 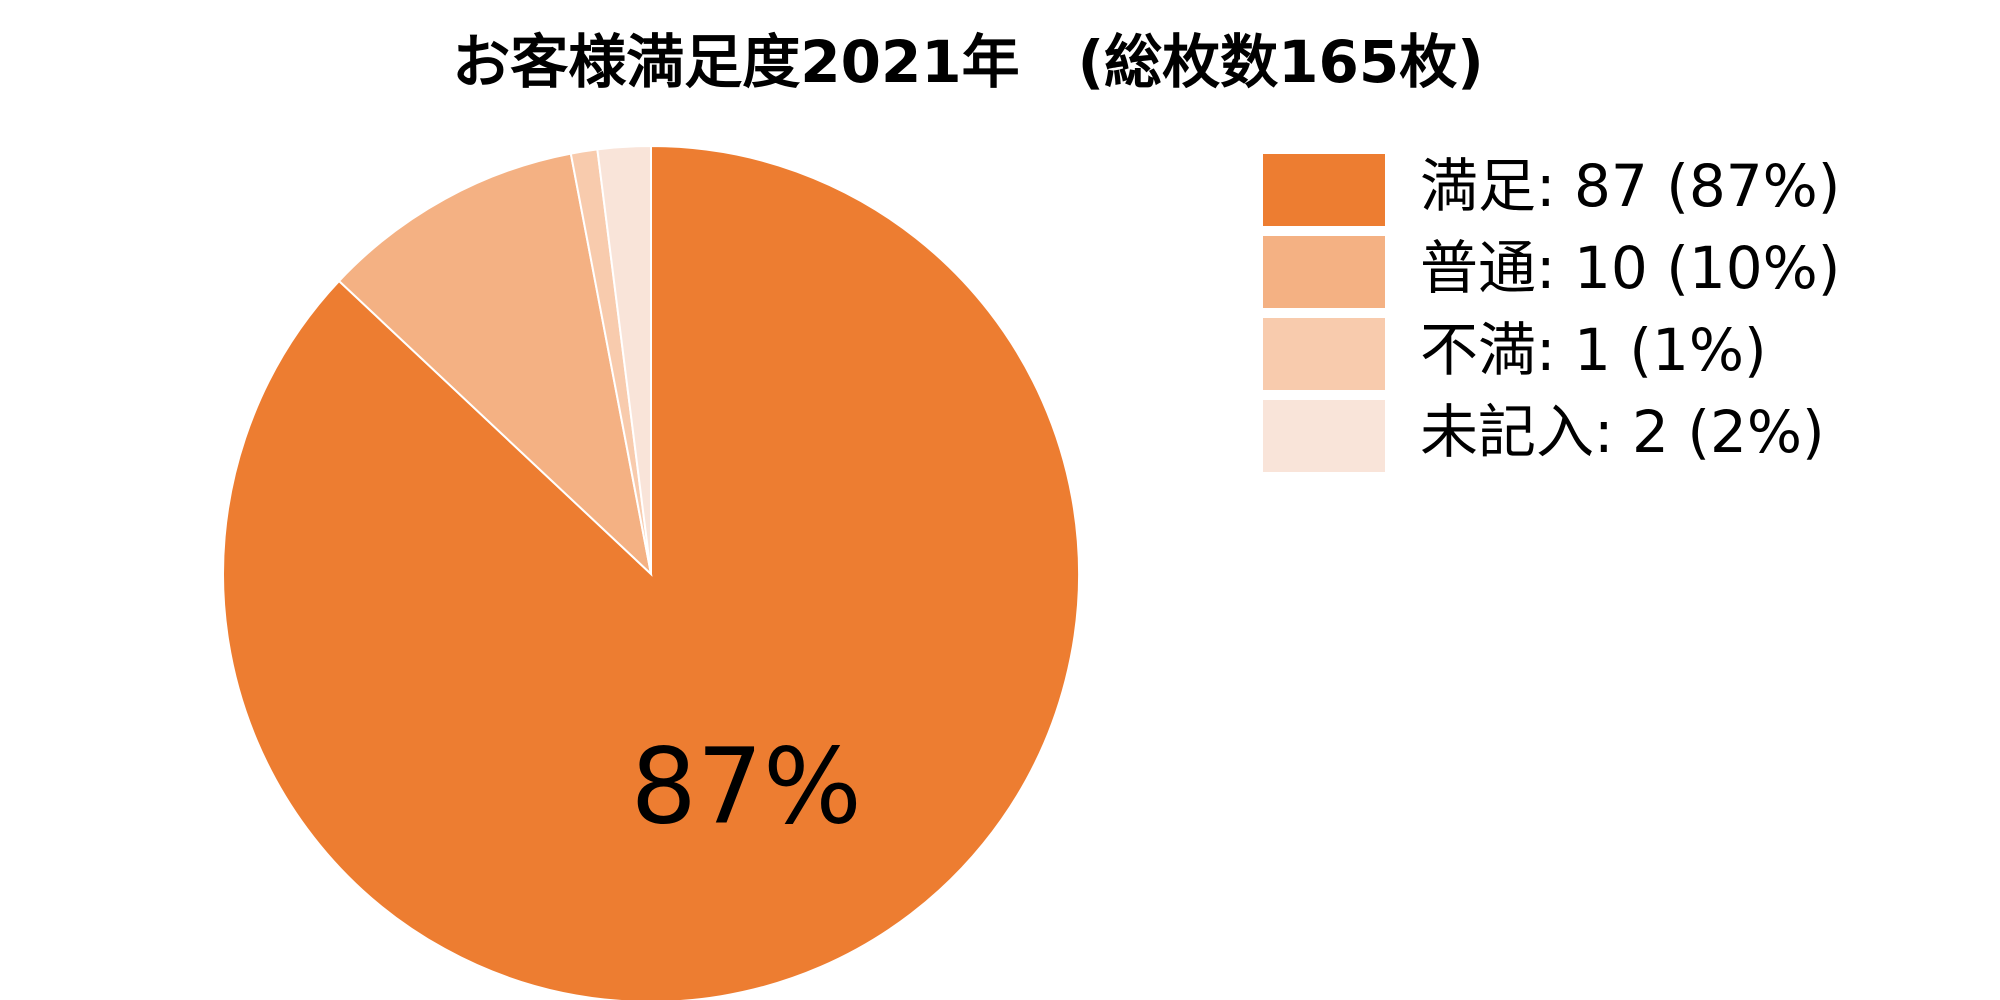 What do you see at coordinates (746, 786) in the screenshot?
I see `data-label: 87%` at bounding box center [746, 786].